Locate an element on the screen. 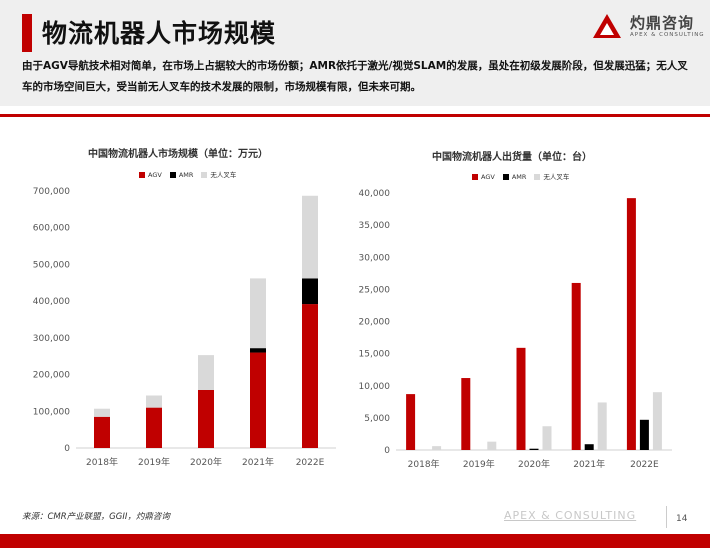 The width and height of the screenshot is (710, 548). logo-triangle-icon is located at coordinates (607, 26).